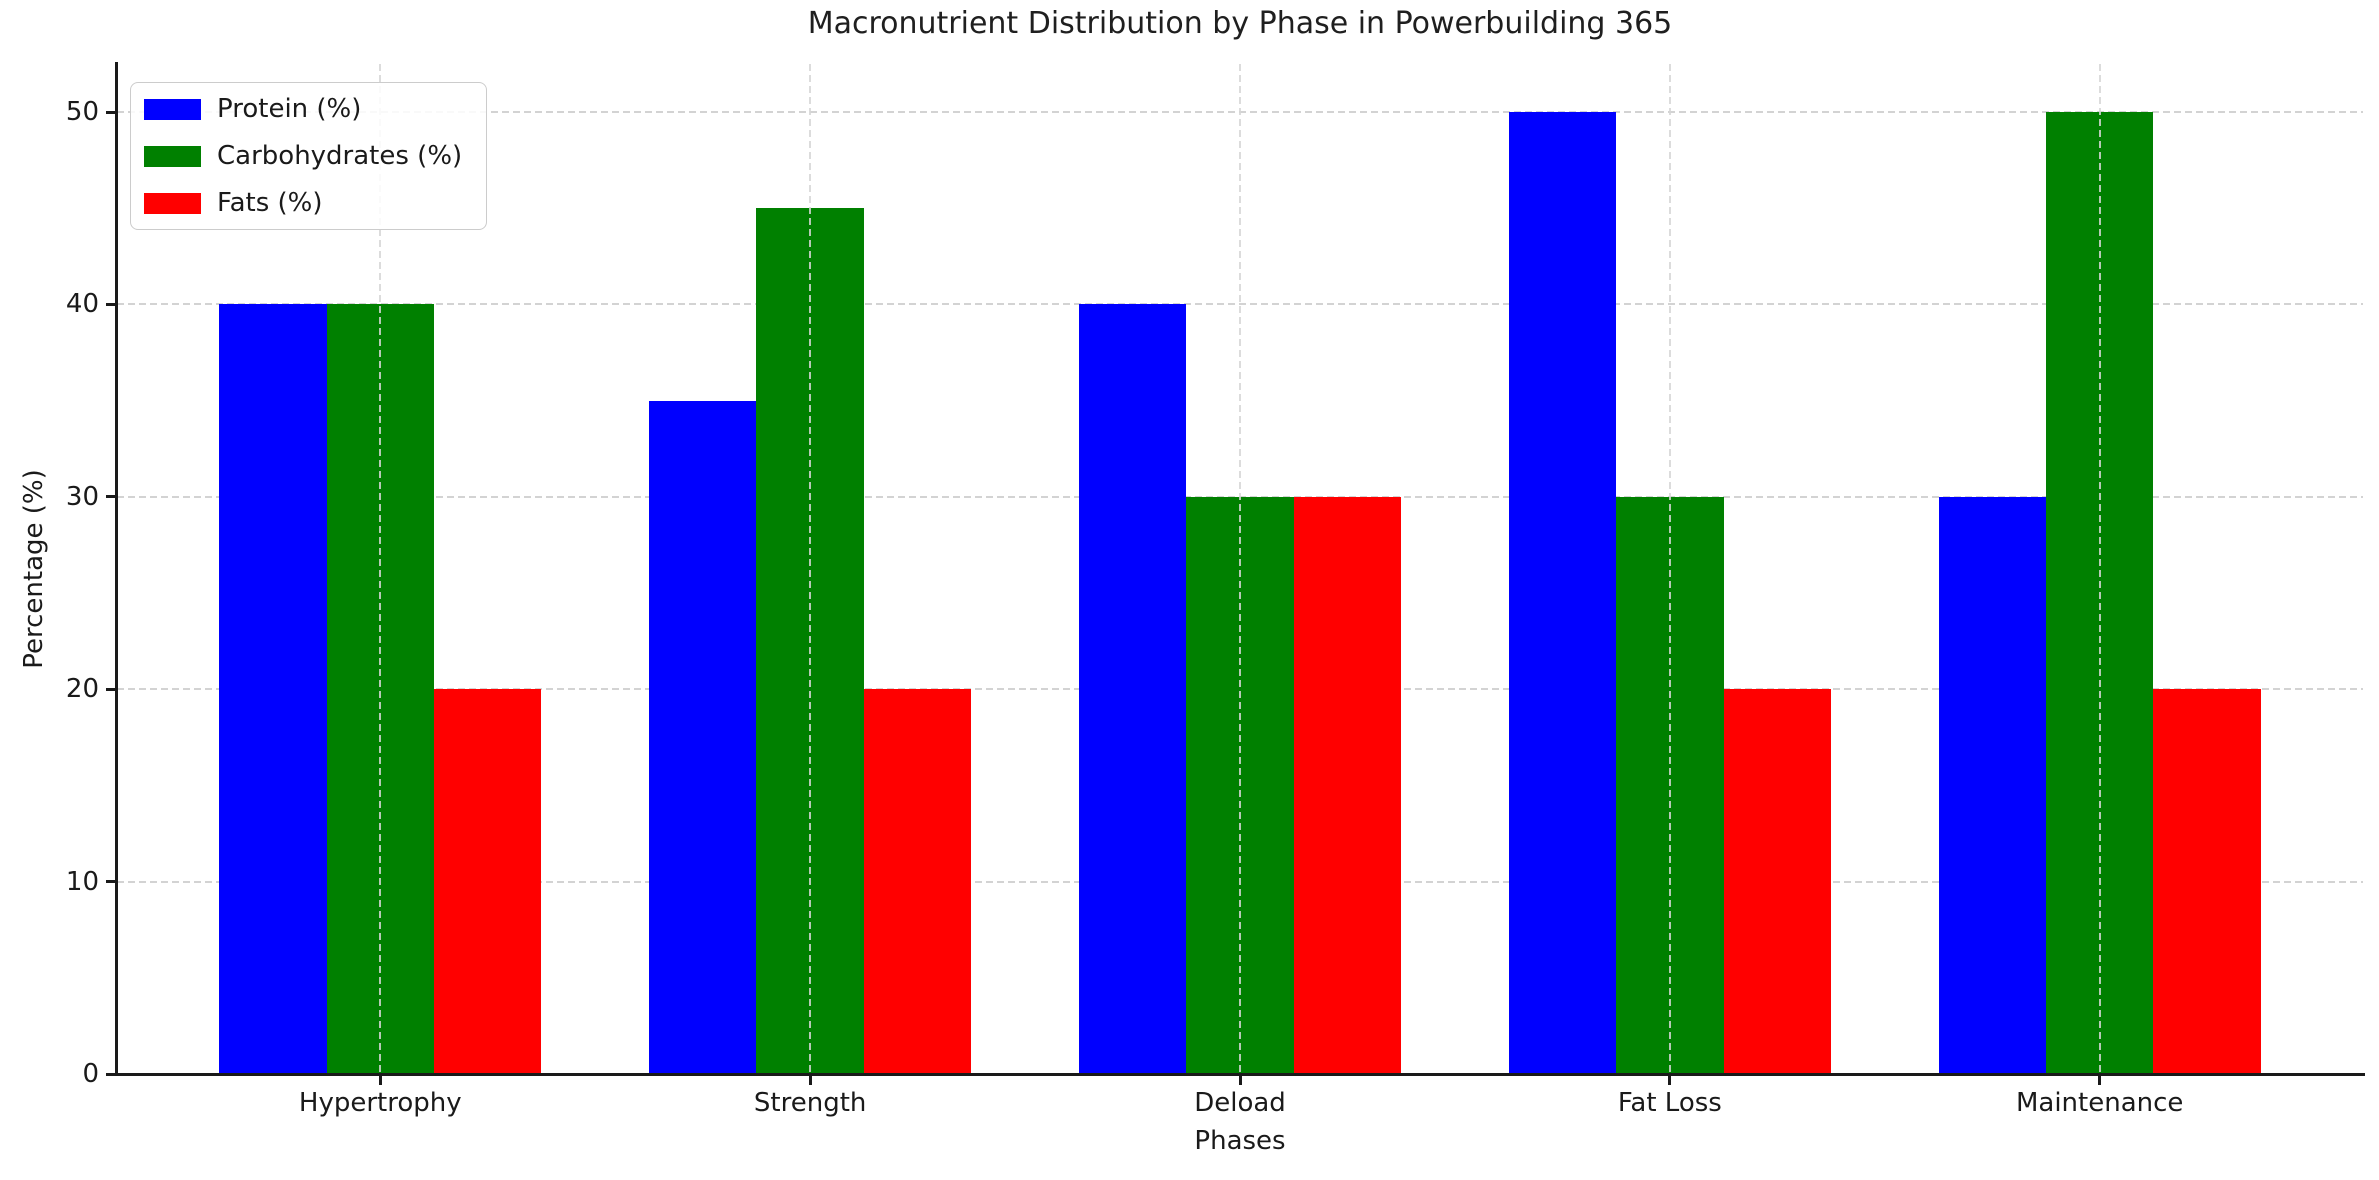 The height and width of the screenshot is (1180, 2379). I want to click on bar-fats-maintenance, so click(2207, 881).